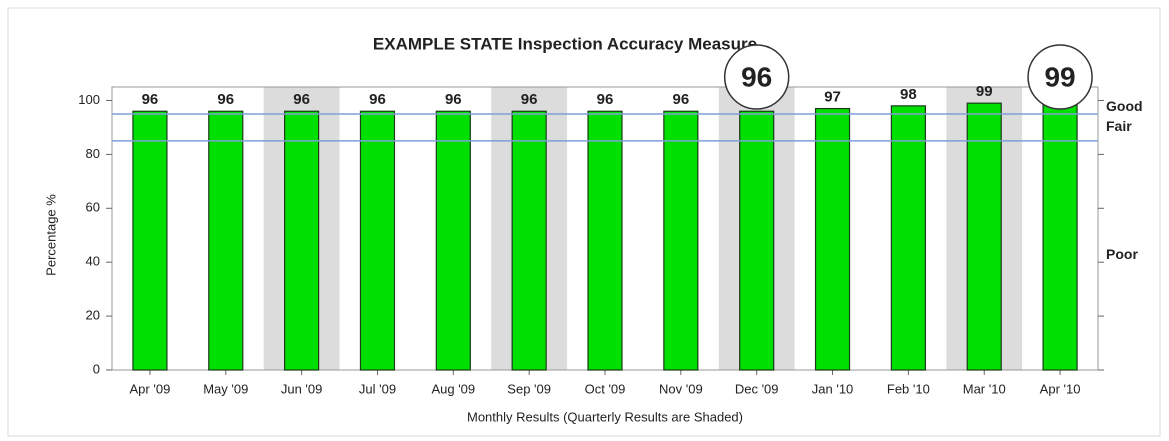 Image resolution: width=1169 pixels, height=441 pixels. What do you see at coordinates (1124, 106) in the screenshot?
I see `zone-label: Good` at bounding box center [1124, 106].